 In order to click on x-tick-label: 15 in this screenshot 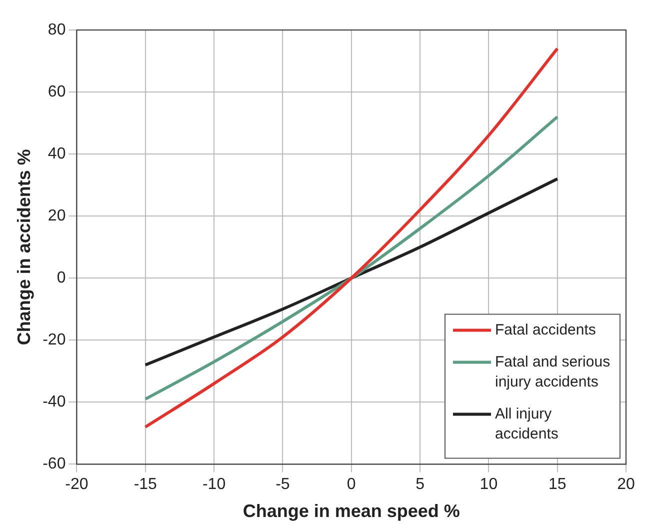, I will do `click(557, 485)`.